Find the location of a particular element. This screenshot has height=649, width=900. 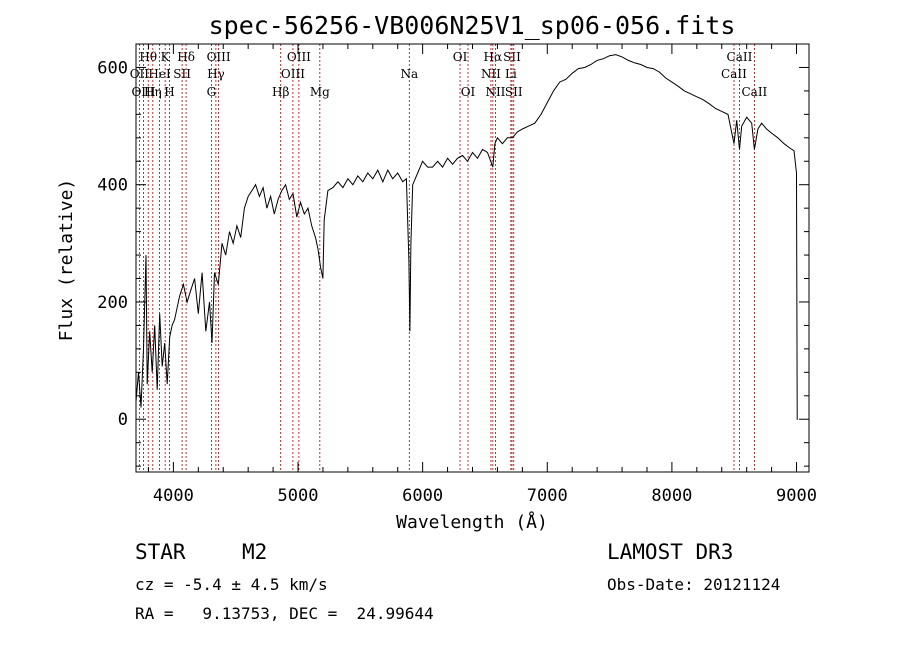

object-class: STAR is located at coordinates (160, 552).